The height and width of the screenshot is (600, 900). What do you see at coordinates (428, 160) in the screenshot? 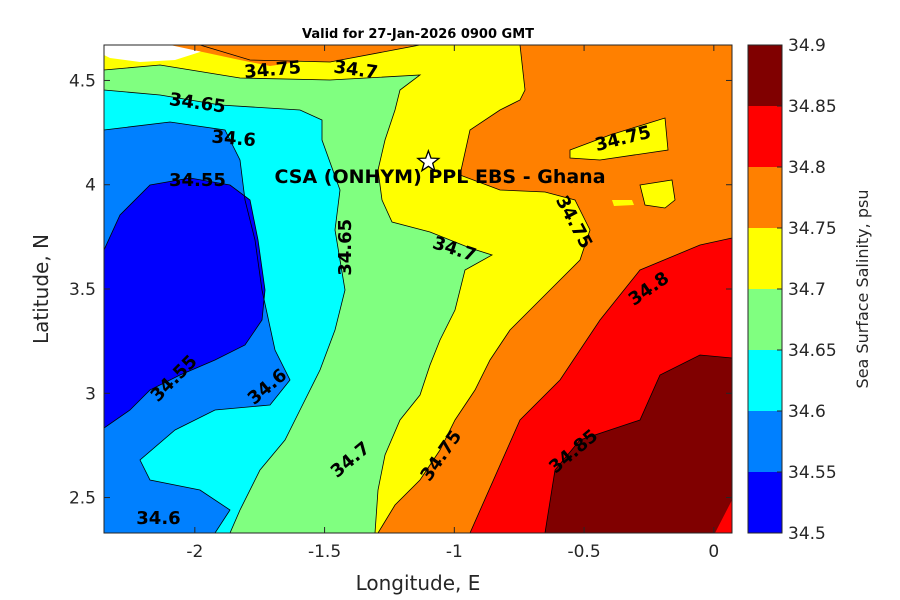
I see `star-icon` at bounding box center [428, 160].